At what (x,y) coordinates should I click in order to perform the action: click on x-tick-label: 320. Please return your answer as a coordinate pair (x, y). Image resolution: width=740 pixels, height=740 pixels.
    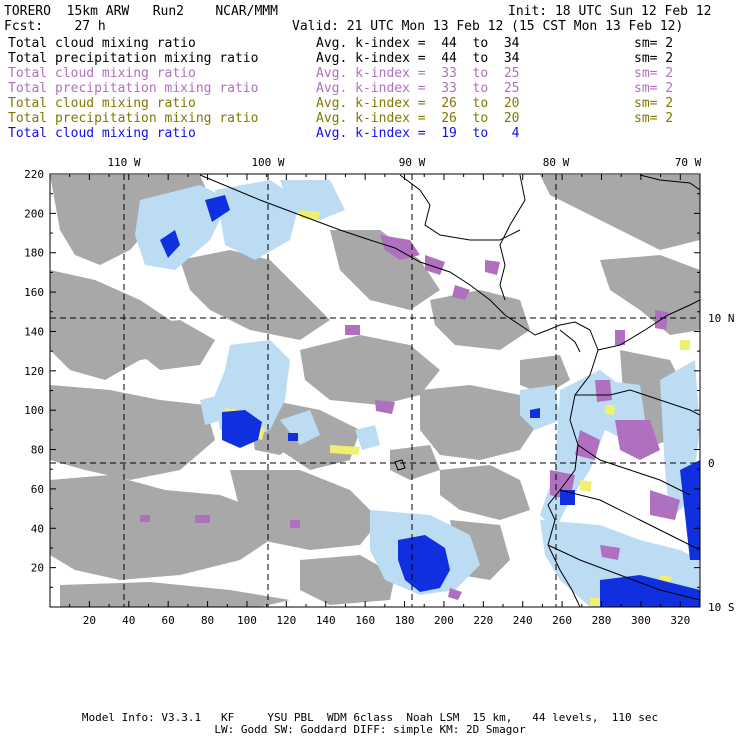
    Looking at the image, I should click on (680, 620).